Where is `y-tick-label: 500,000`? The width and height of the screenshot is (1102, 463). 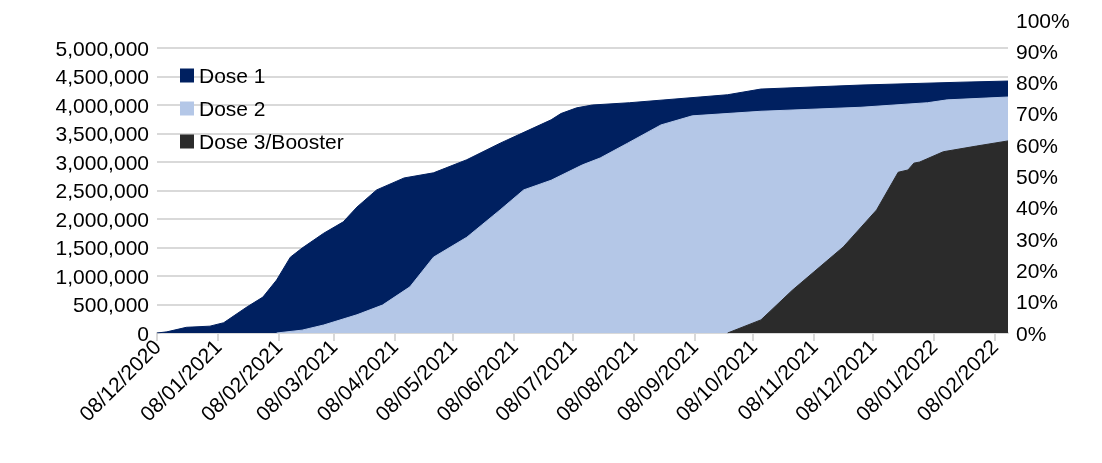 y-tick-label: 500,000 is located at coordinates (111, 304).